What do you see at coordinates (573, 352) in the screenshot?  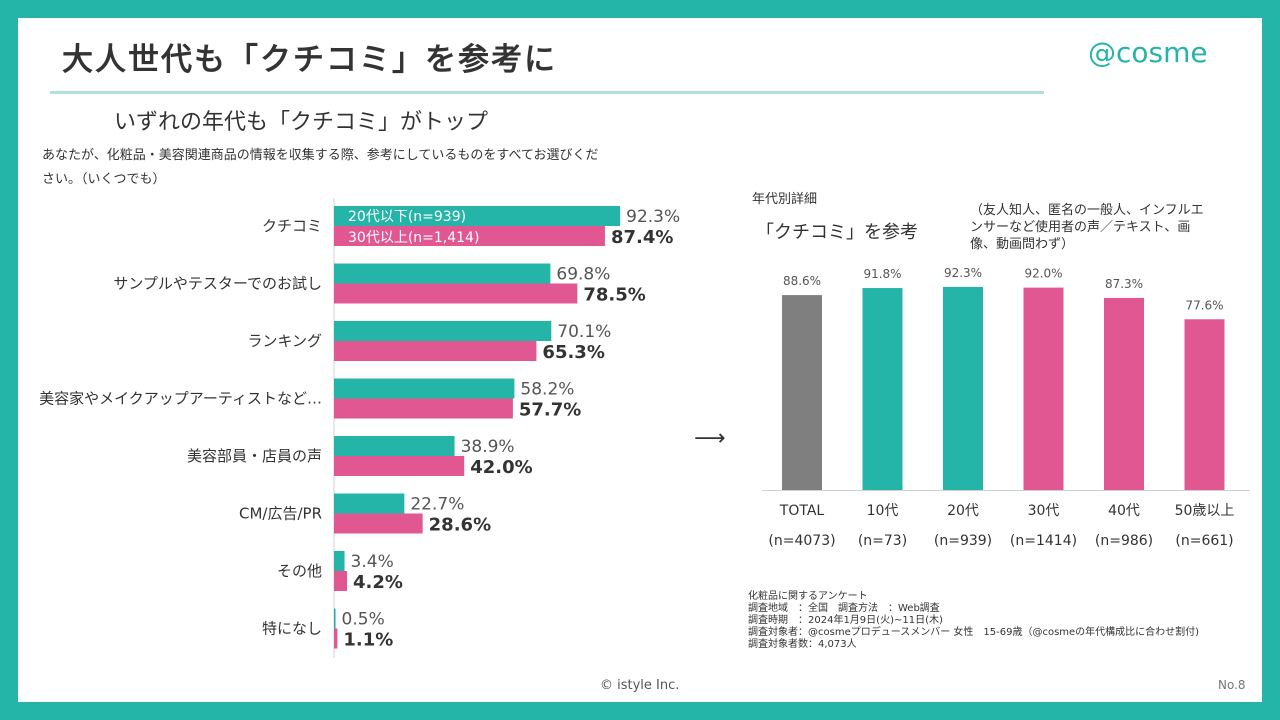 I see `value-label-30s: 65.3%` at bounding box center [573, 352].